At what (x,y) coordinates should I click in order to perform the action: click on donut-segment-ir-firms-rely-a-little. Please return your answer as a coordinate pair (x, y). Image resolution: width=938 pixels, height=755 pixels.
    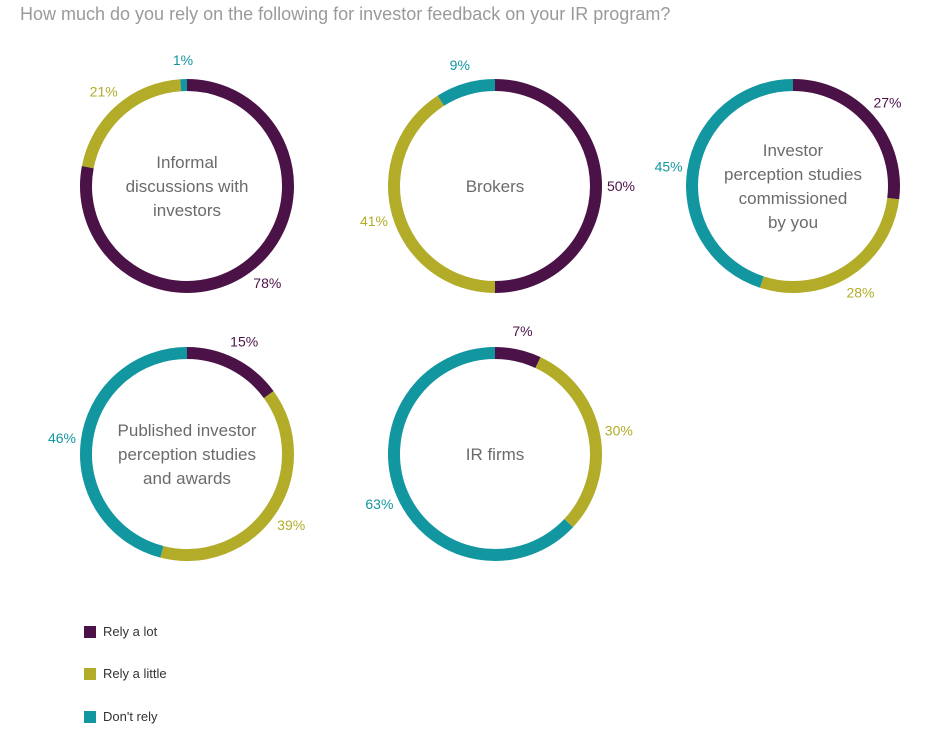
    Looking at the image, I should click on (568, 442).